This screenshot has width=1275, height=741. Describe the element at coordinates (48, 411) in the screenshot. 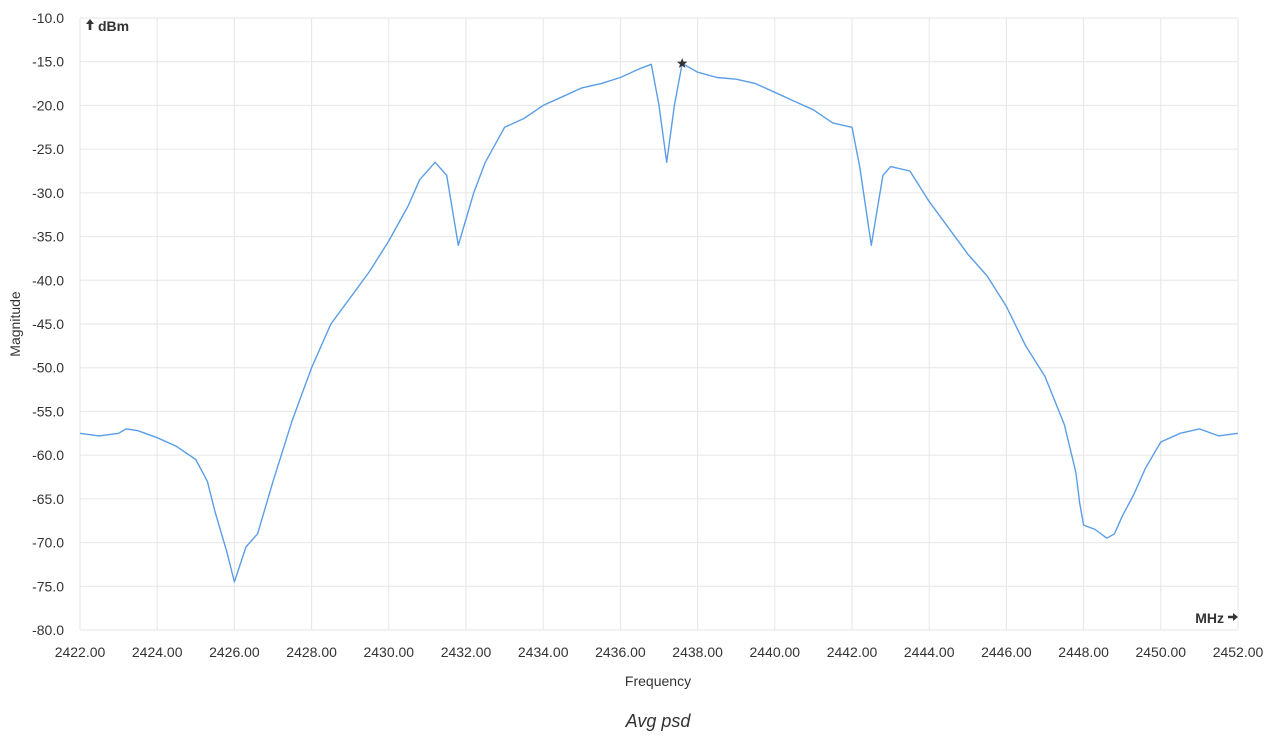

I see `y-tick-label: -55.0` at that location.